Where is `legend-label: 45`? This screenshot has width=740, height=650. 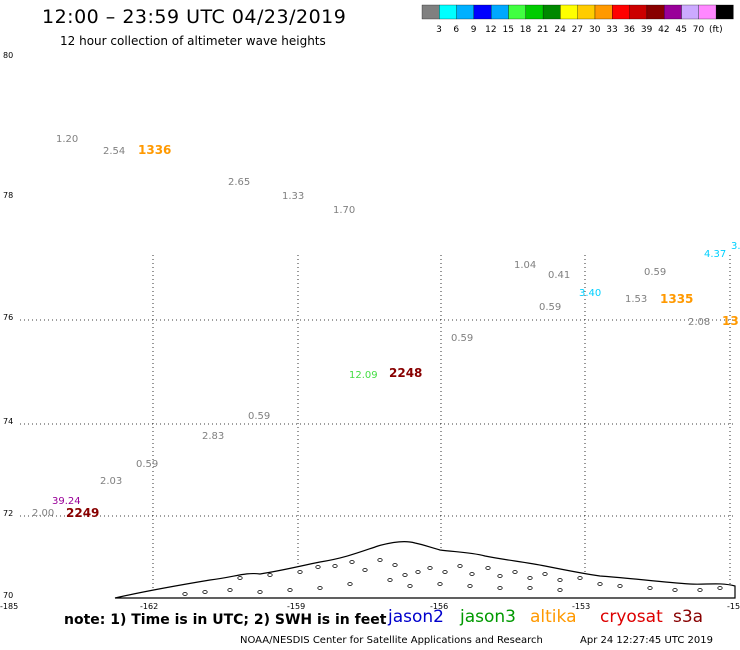
legend-label: 45 is located at coordinates (680, 30).